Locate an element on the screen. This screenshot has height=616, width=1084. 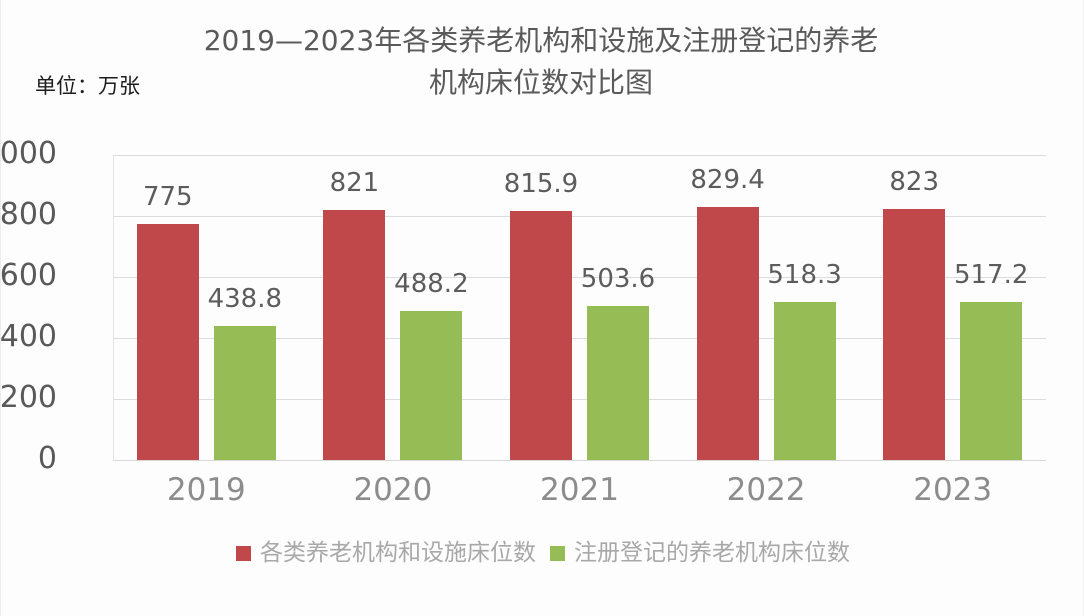
y-tick-label: 1000 is located at coordinates (28, 153).